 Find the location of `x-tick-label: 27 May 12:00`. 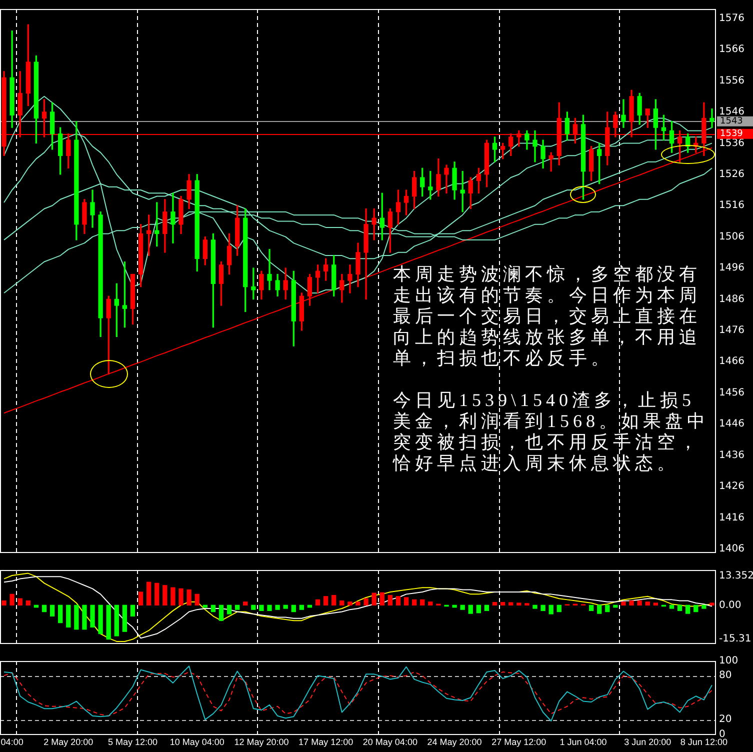

x-tick-label: 27 May 12:00 is located at coordinates (519, 742).